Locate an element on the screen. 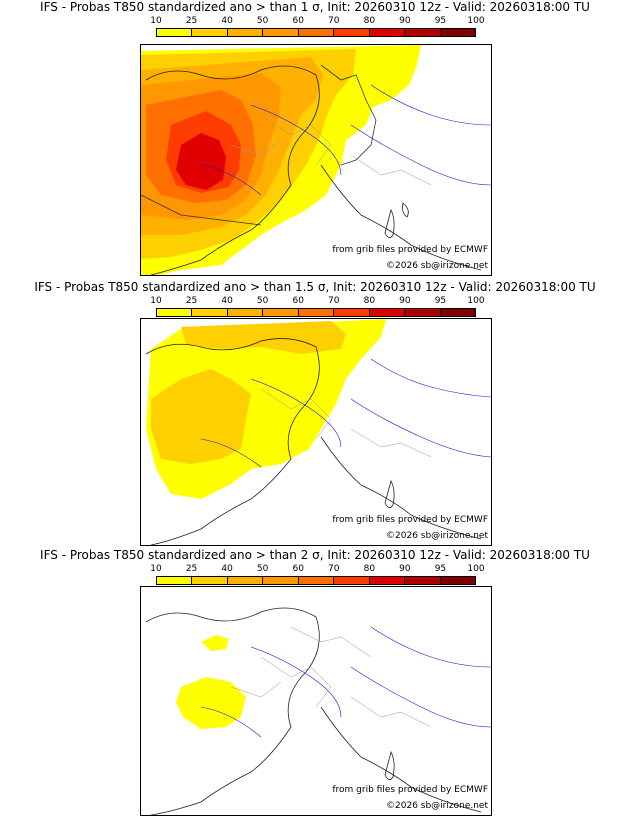 Image resolution: width=630 pixels, height=828 pixels. country-borders is located at coordinates (259, 145).